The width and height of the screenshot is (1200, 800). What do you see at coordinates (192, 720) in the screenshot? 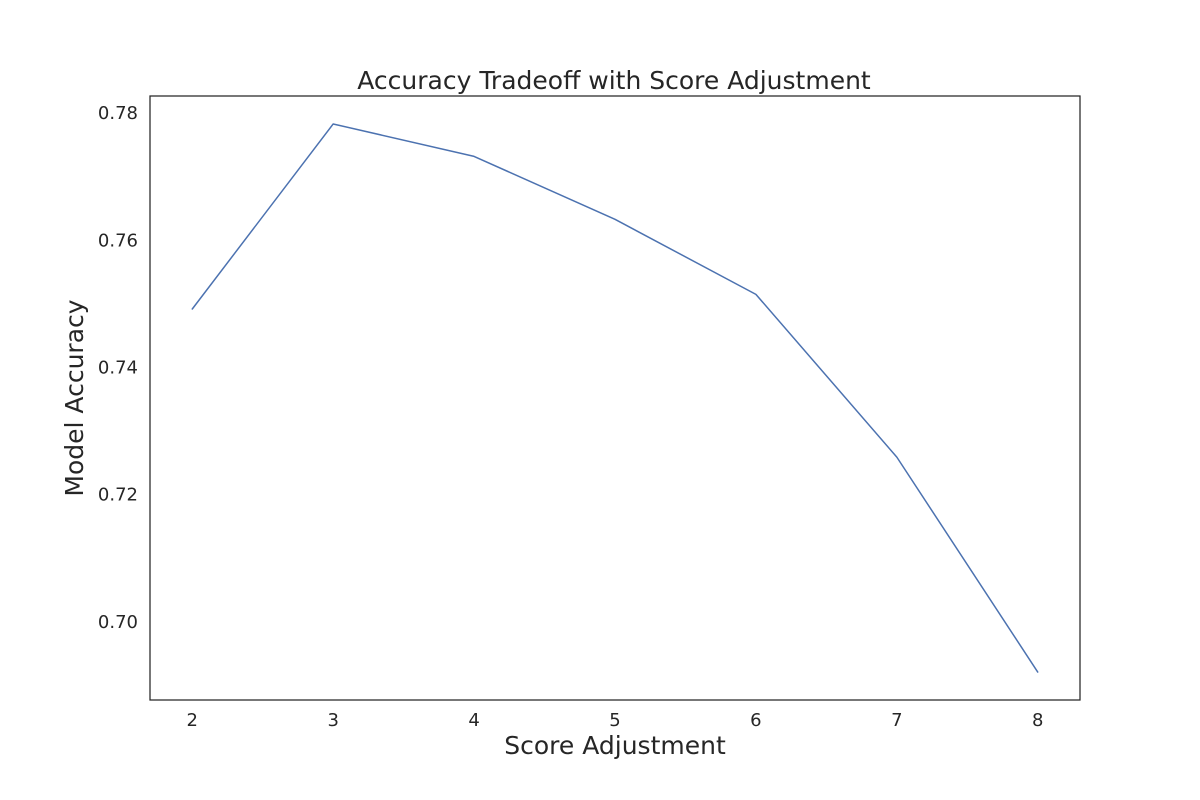
I see `x-tick-label: 2` at bounding box center [192, 720].